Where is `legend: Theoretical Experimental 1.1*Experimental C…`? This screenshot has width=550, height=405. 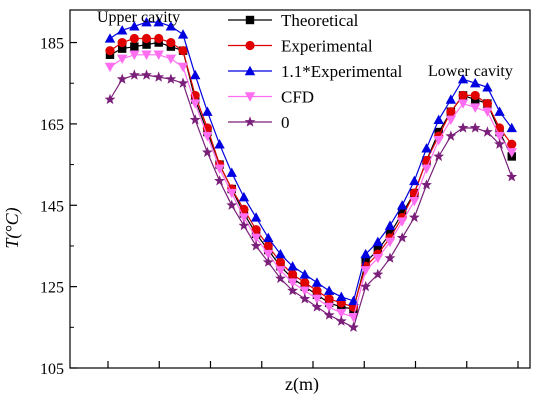 legend: Theoretical Experimental 1.1*Experimental C… is located at coordinates (315, 71).